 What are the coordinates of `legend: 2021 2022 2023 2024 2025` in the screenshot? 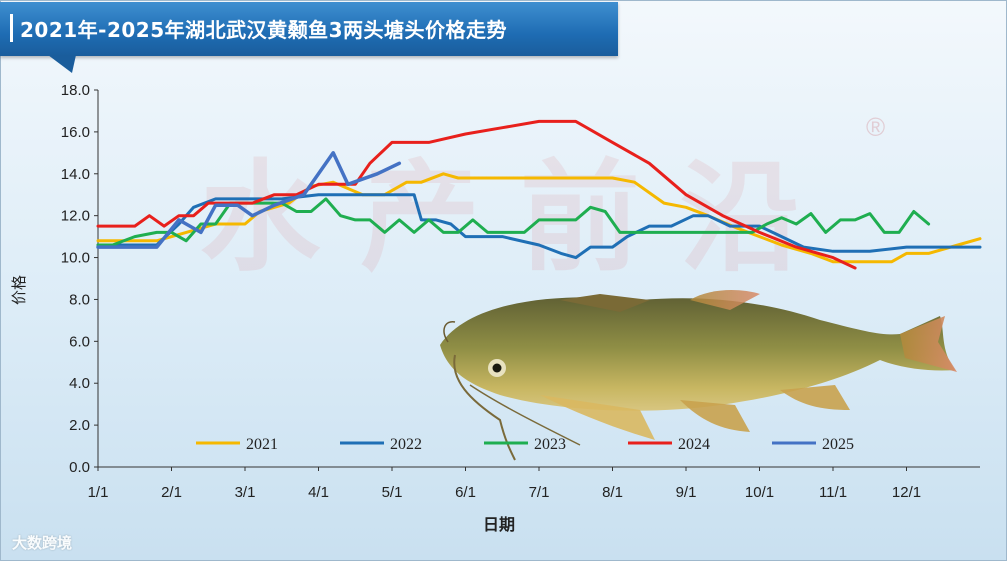 It's located at (525, 444).